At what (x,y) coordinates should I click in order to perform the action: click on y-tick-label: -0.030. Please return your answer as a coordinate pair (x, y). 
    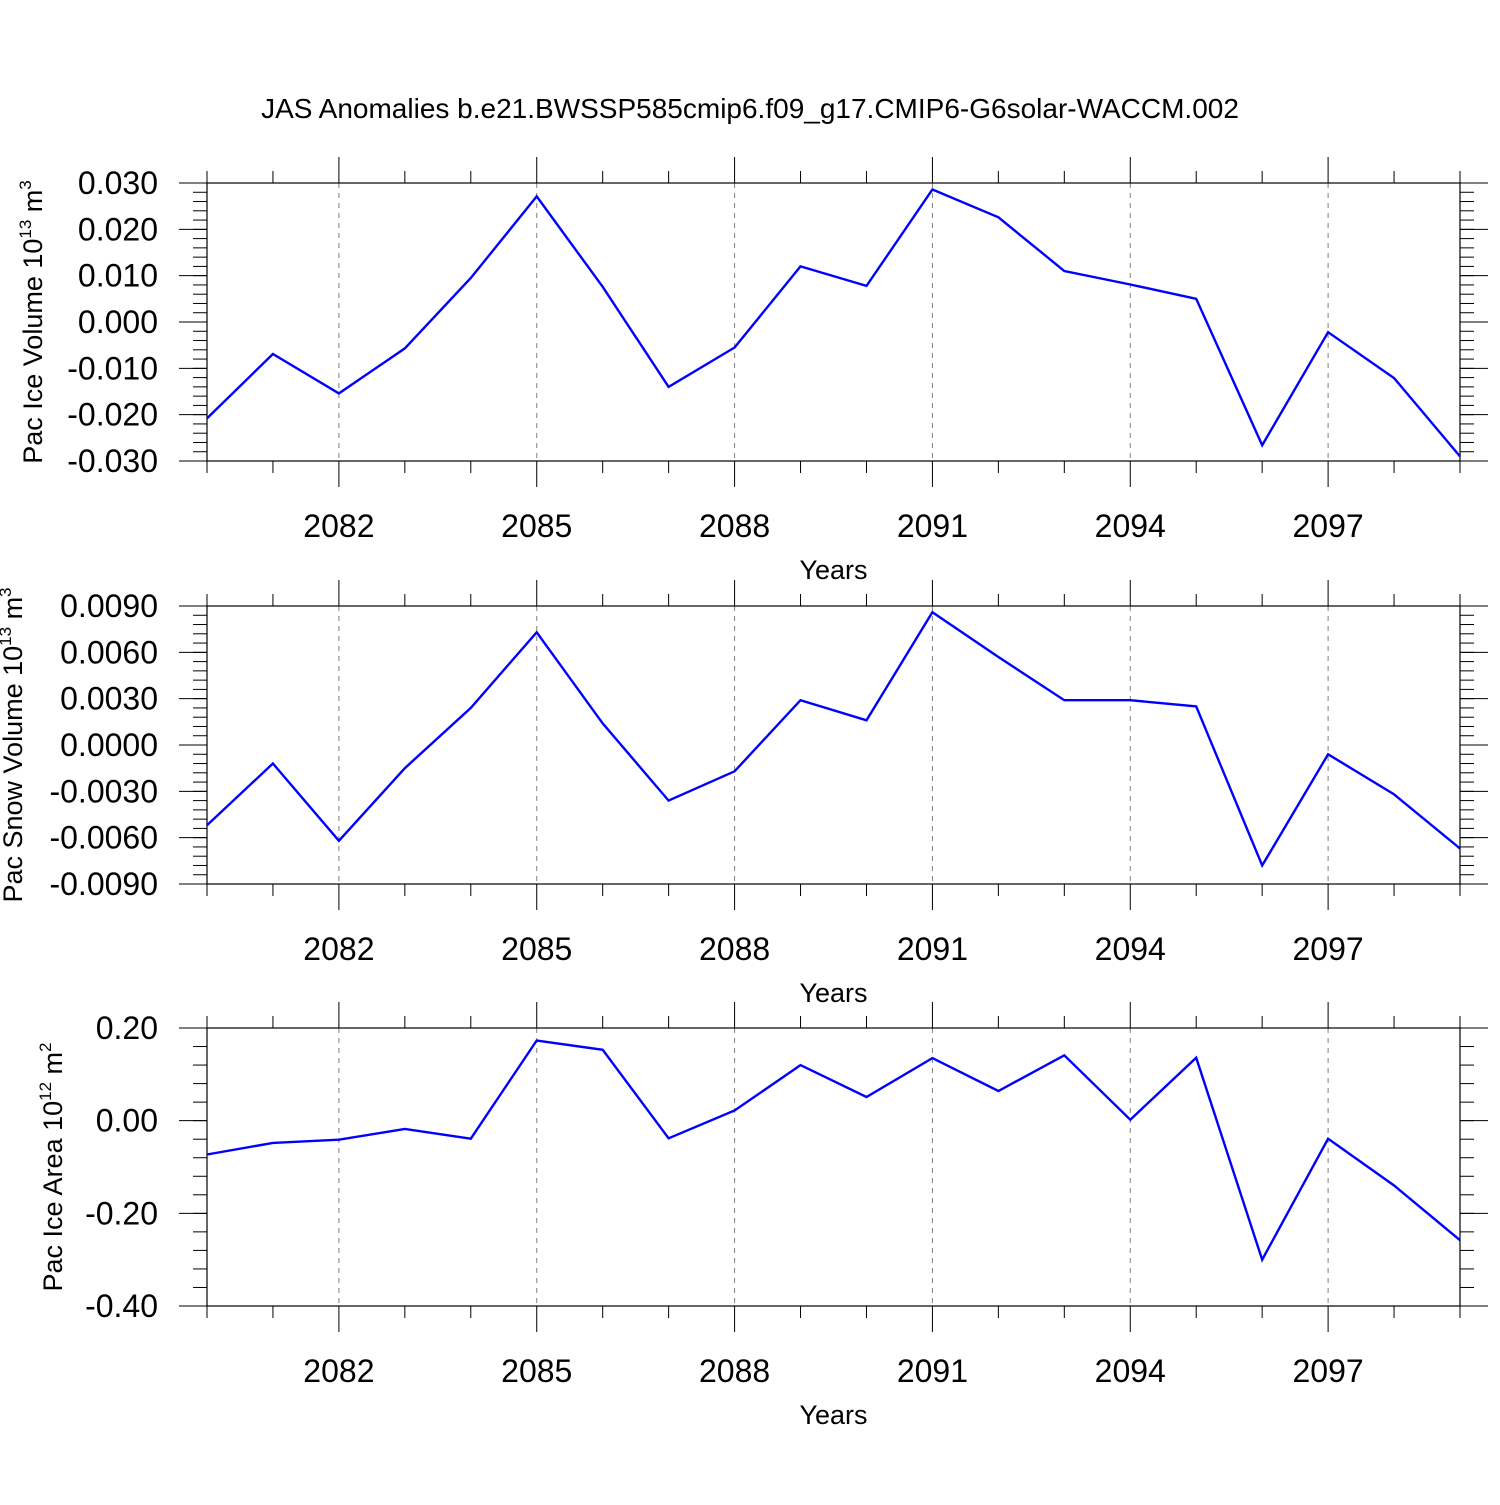
    Looking at the image, I should click on (112, 461).